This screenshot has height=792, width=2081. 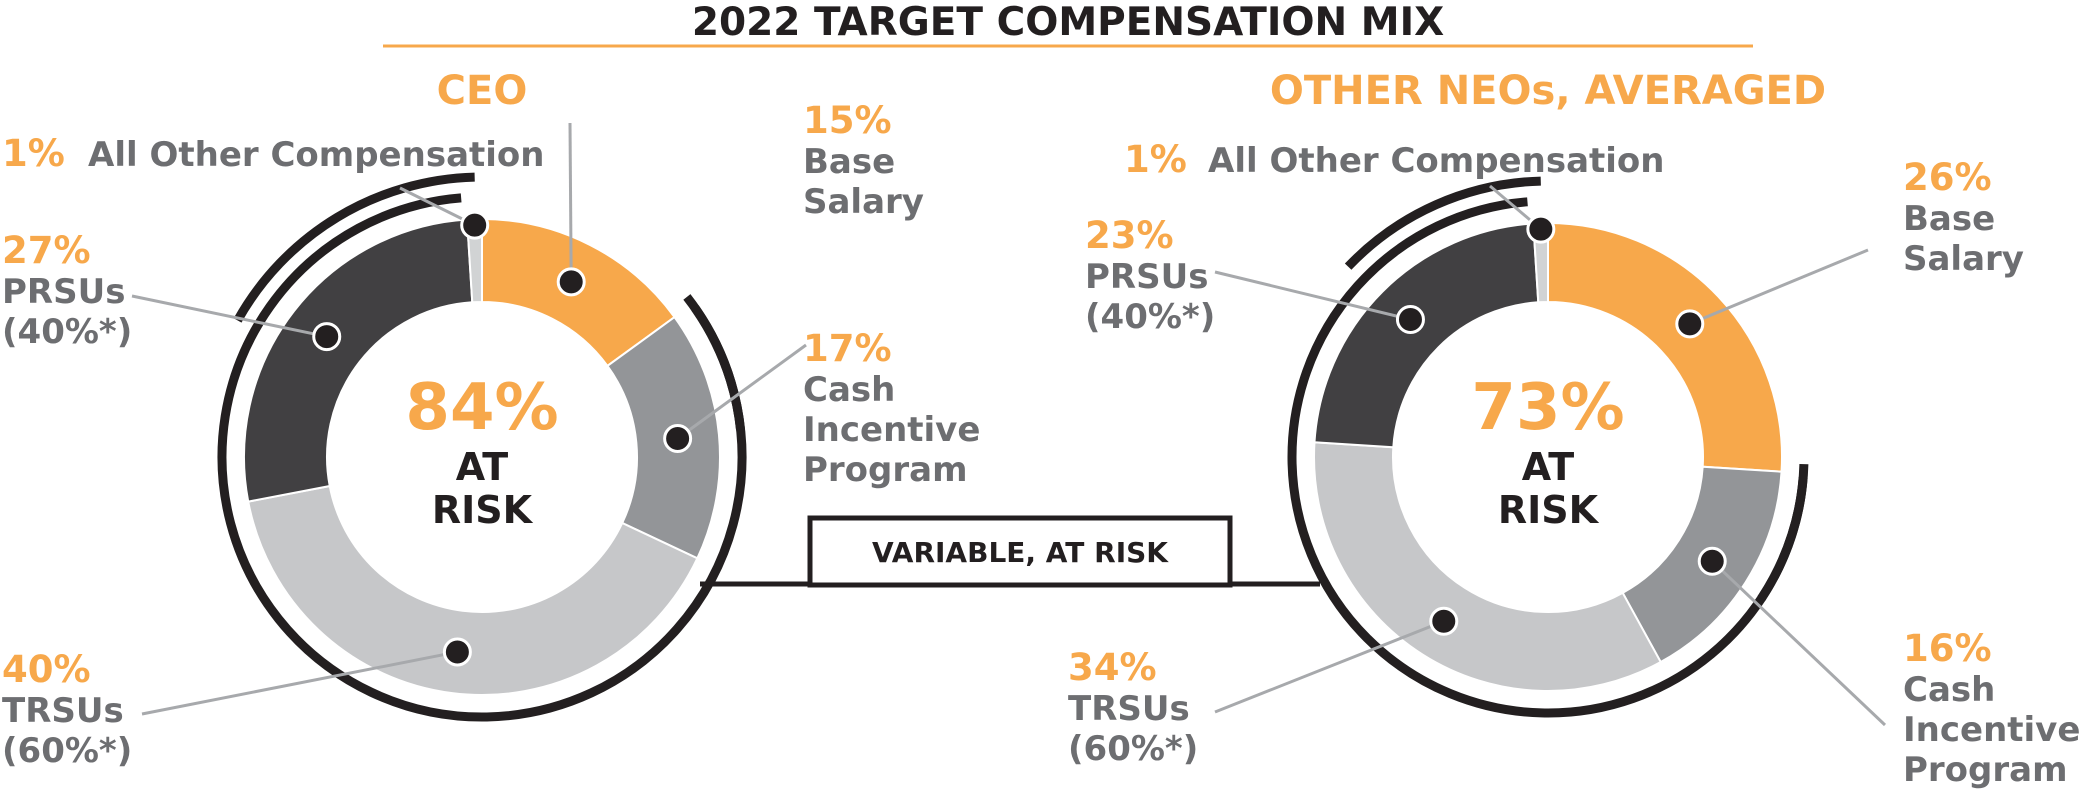 What do you see at coordinates (849, 162) in the screenshot?
I see `ceo-label-base-salary-1: Base` at bounding box center [849, 162].